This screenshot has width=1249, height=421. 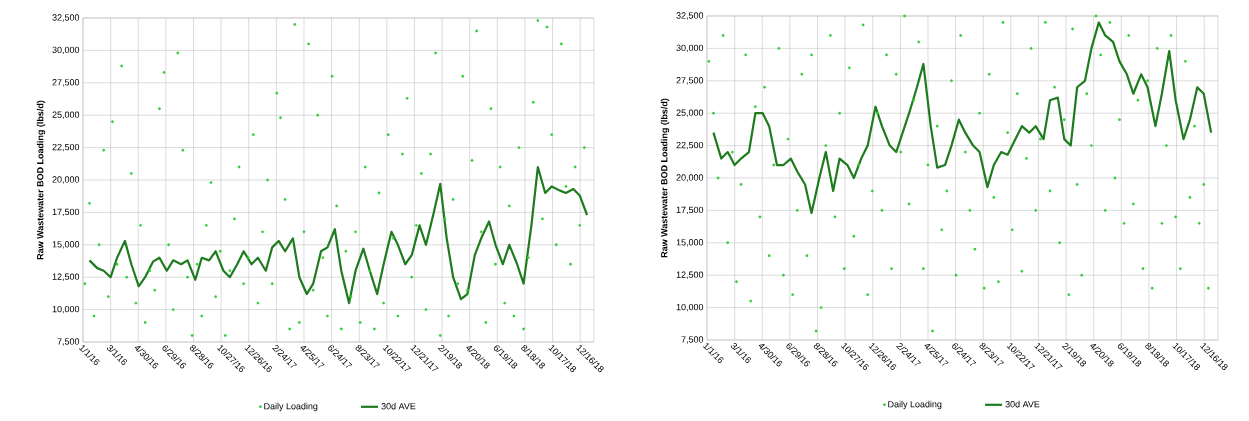 I want to click on line-series, so click(x=338, y=235).